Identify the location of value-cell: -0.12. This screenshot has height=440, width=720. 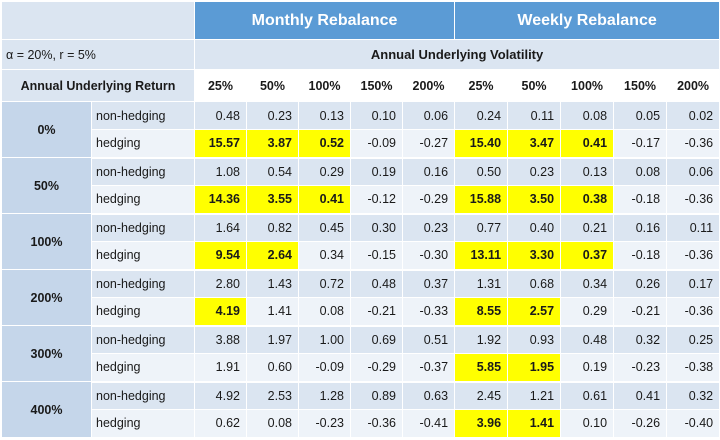
(376, 200).